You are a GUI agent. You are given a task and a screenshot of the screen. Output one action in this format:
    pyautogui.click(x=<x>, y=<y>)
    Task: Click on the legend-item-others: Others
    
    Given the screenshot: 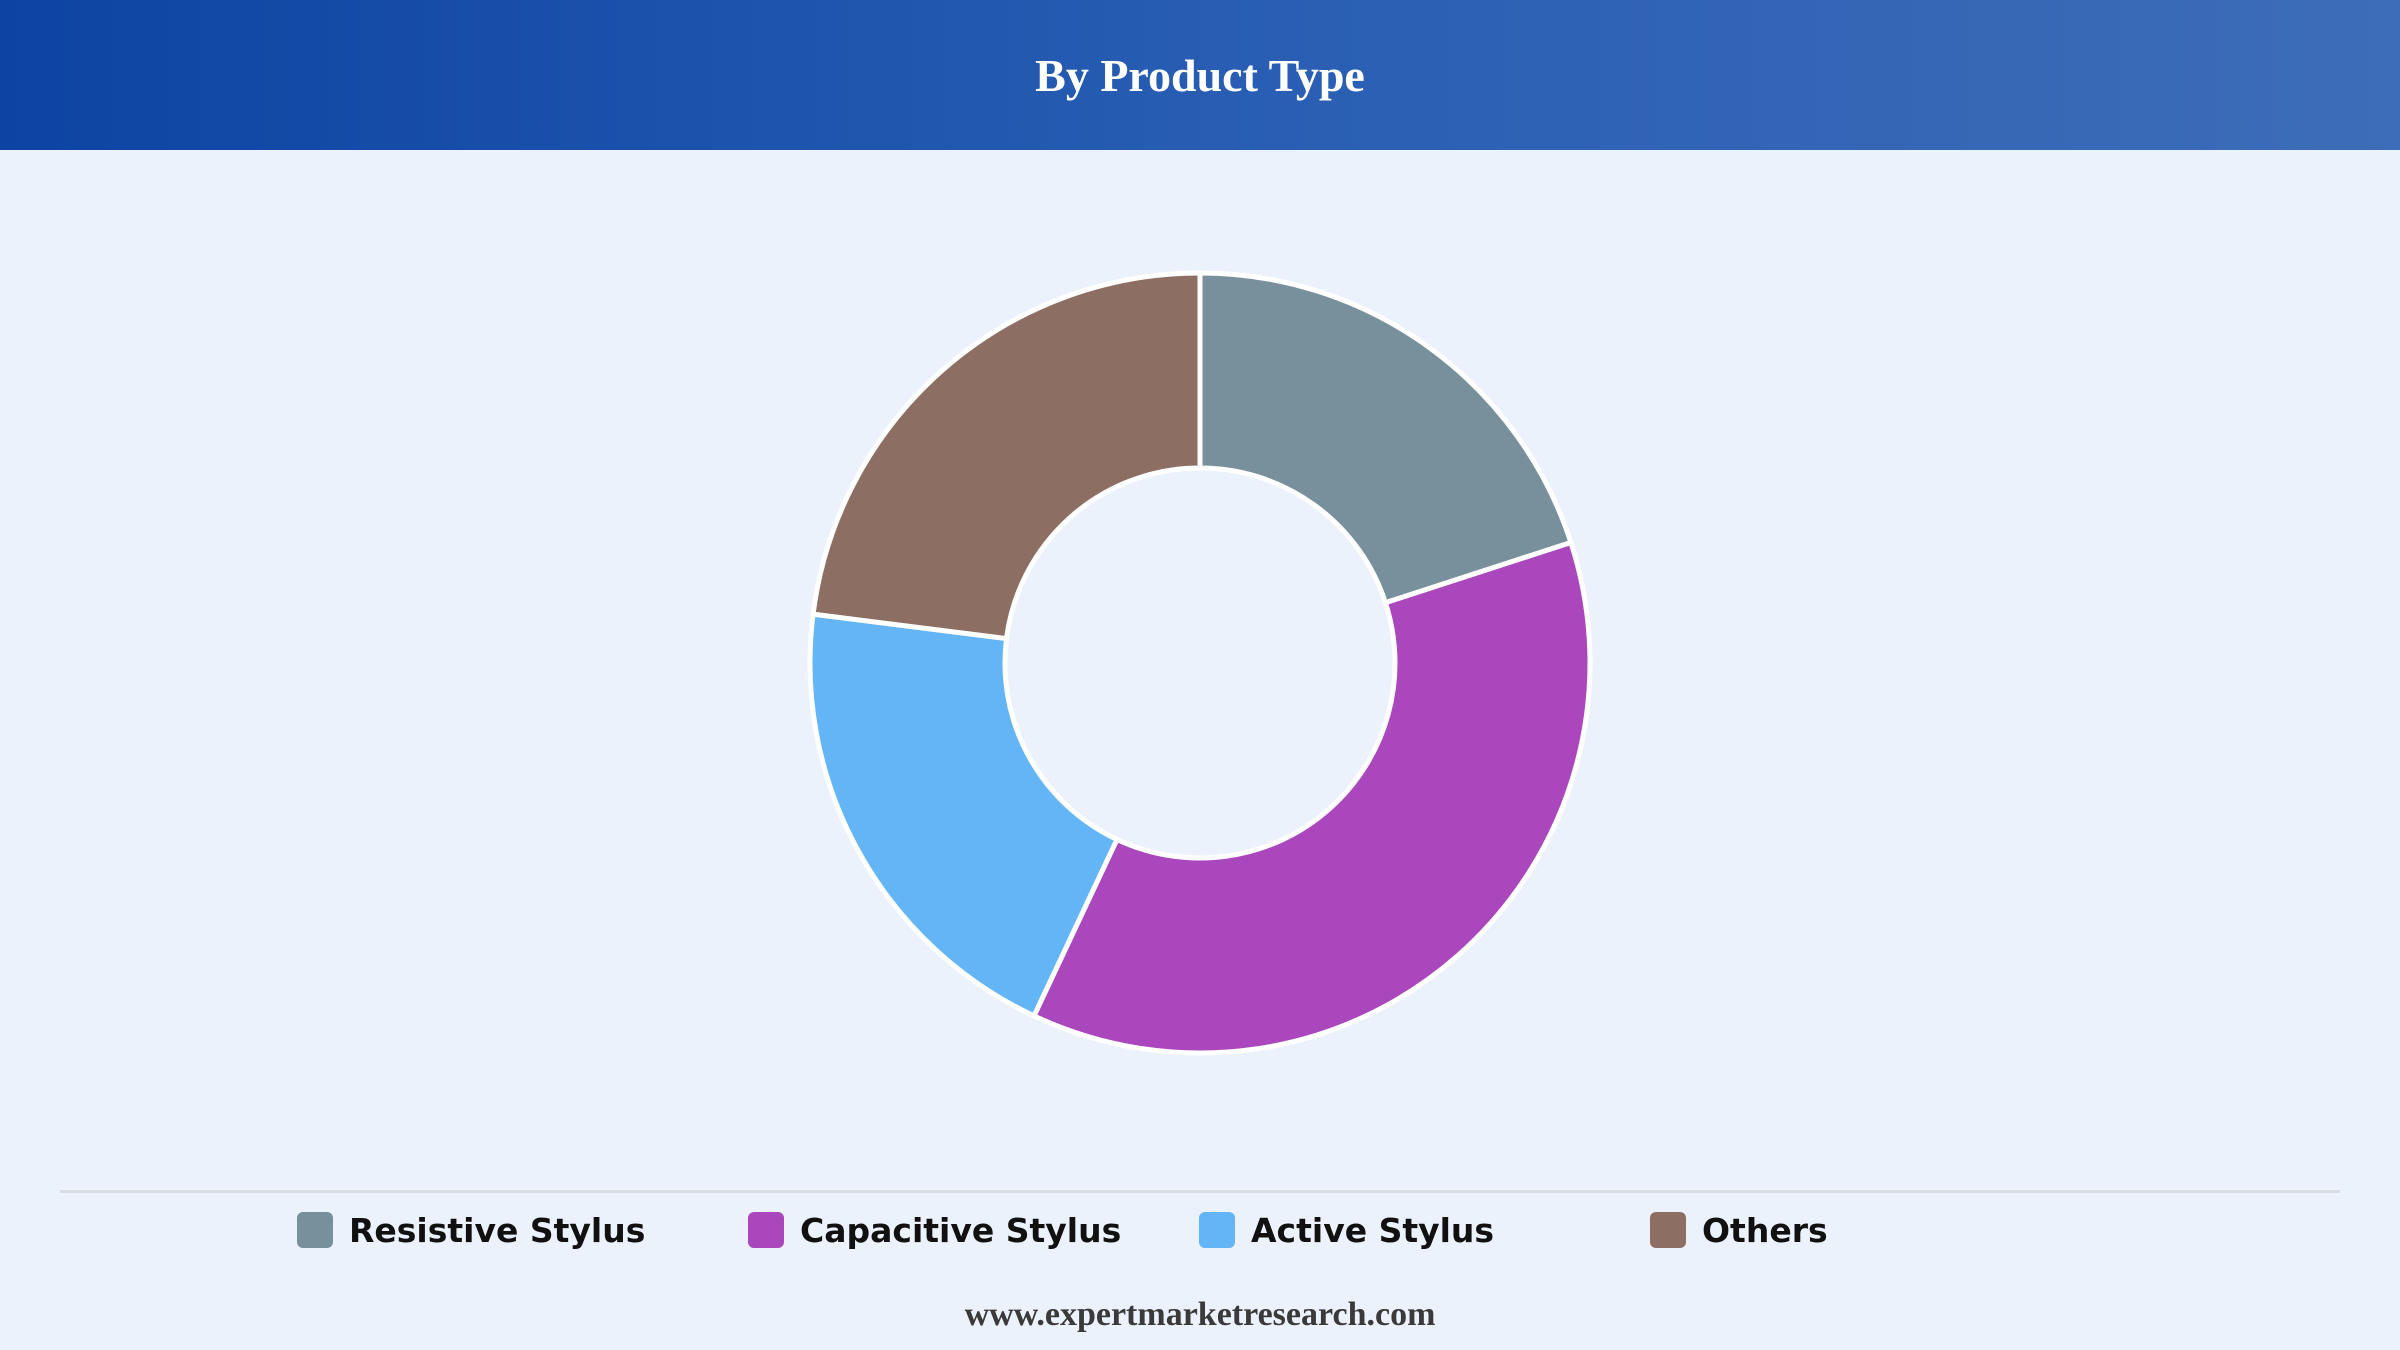 What is the action you would take?
    pyautogui.click(x=1739, y=1230)
    